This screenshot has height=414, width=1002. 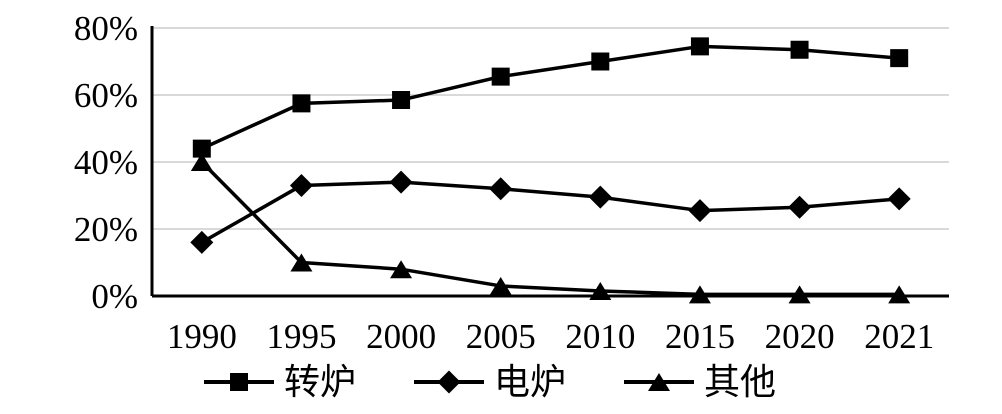 I want to click on x-axis-tick-label: 2021, so click(x=899, y=336).